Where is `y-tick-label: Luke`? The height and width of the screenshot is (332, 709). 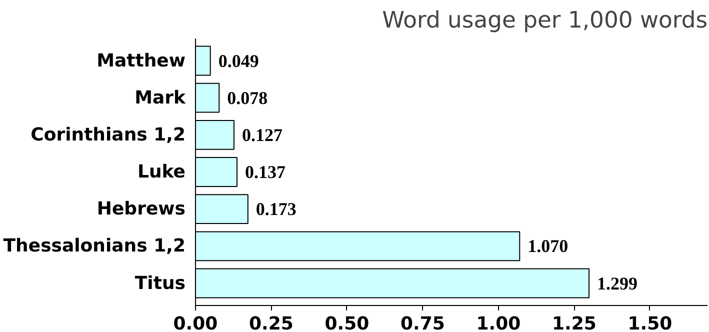 y-tick-label: Luke is located at coordinates (162, 172).